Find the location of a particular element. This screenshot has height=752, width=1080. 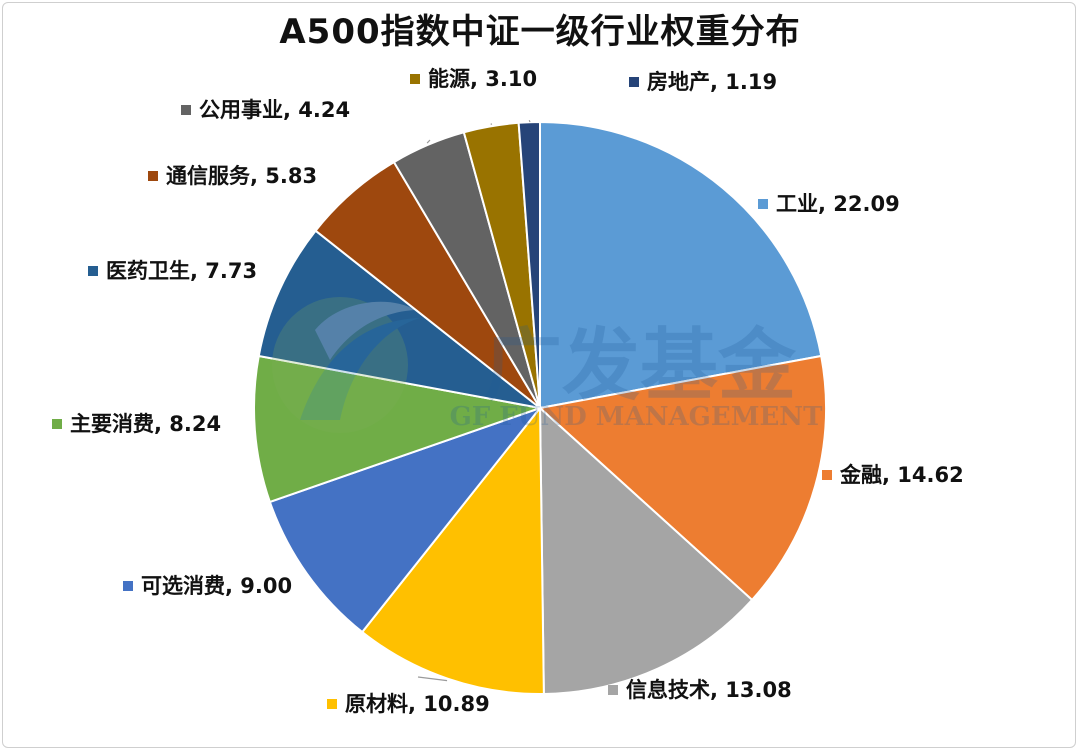

slice-label: 通信服务, 5.83 is located at coordinates (241, 176).